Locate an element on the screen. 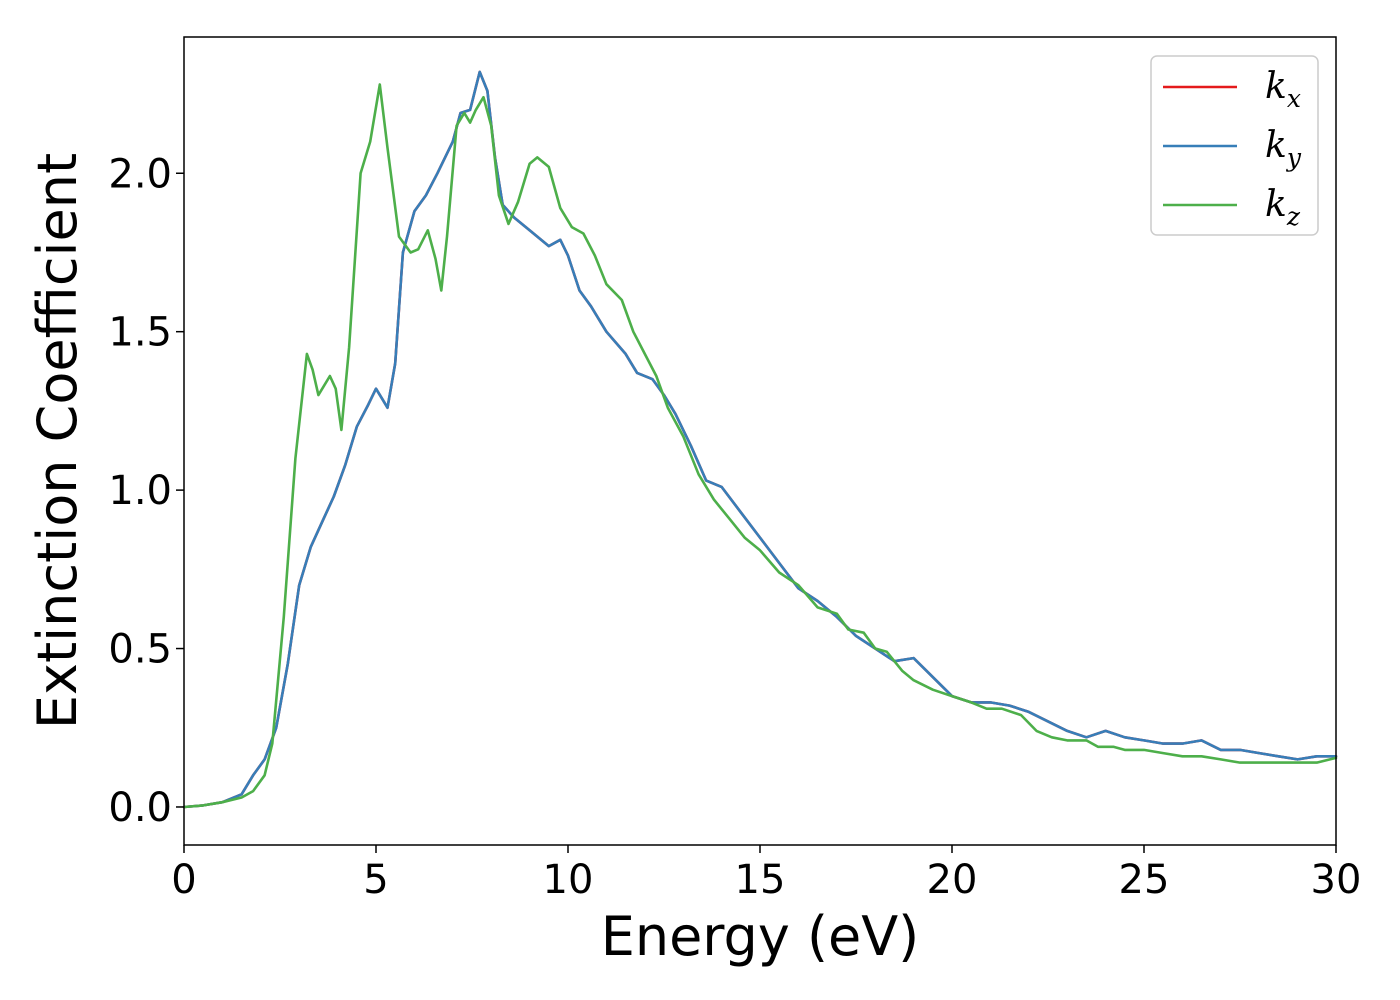 This screenshot has height=1000, width=1400. legend-label-ky: ky is located at coordinates (1283, 148).